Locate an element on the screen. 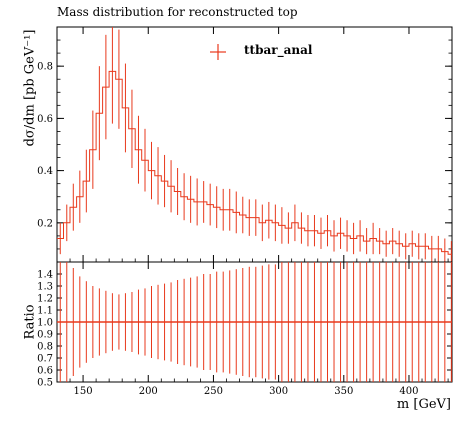 This screenshot has width=467, height=421. y-tick-label-main: 0.2 is located at coordinates (45, 223).